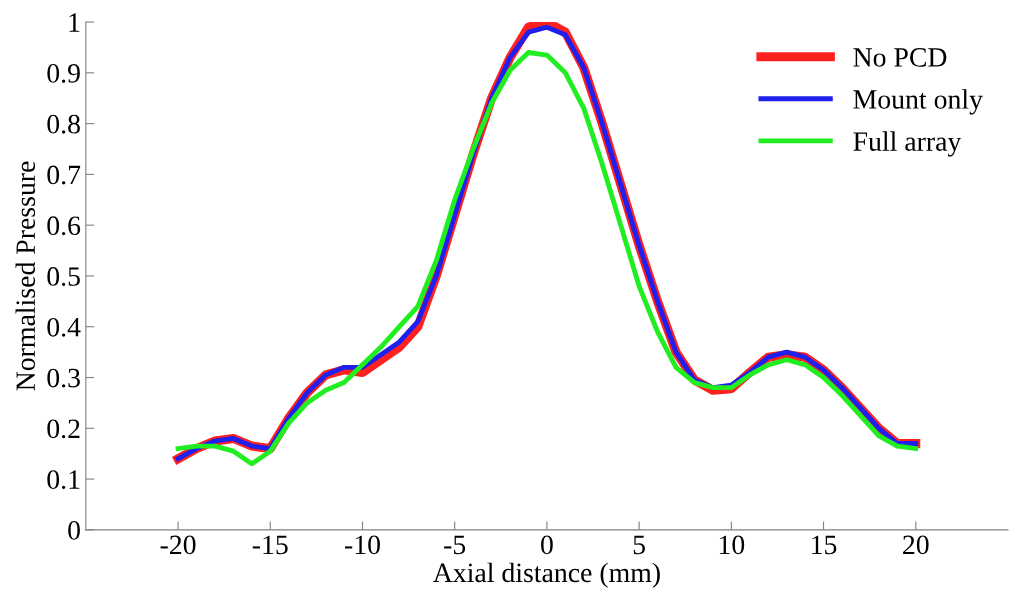 The height and width of the screenshot is (596, 1010). Describe the element at coordinates (732, 545) in the screenshot. I see `x-tick-label: 10` at that location.